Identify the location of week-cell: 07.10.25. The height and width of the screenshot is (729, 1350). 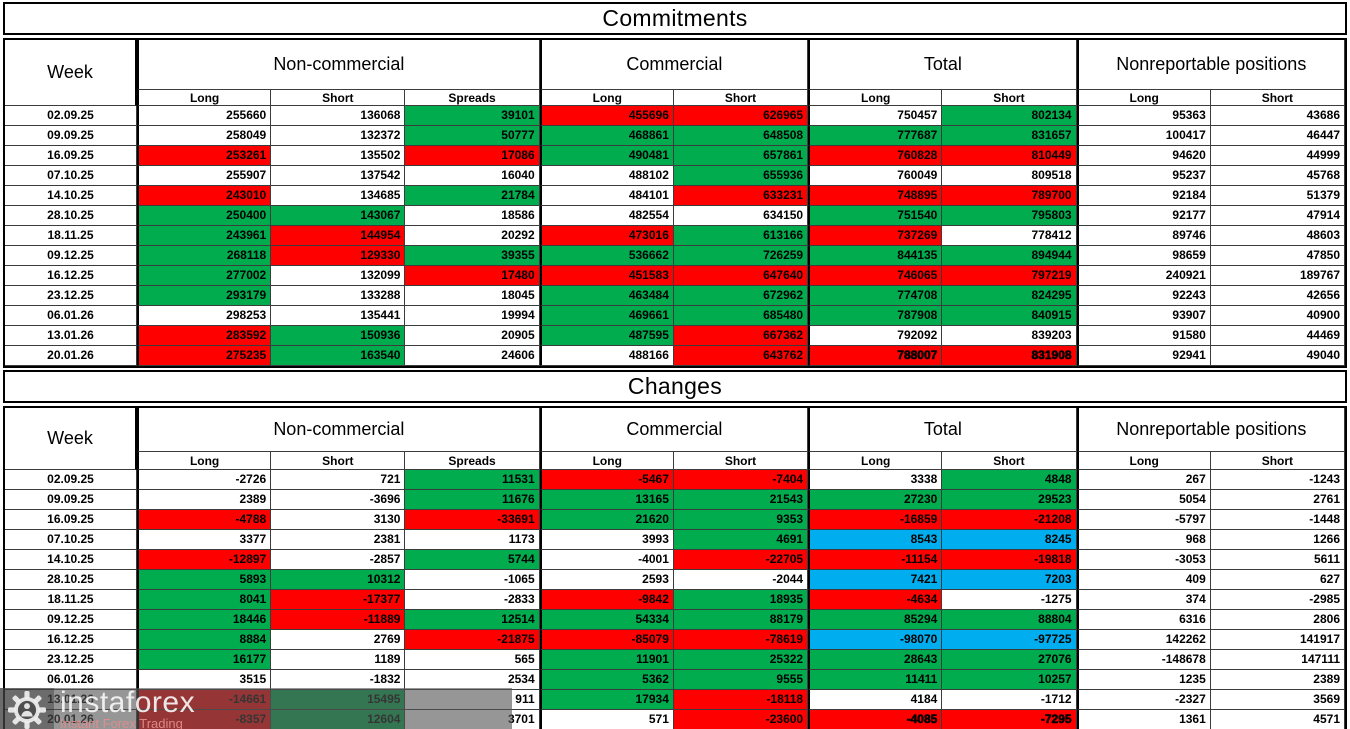
(71, 540).